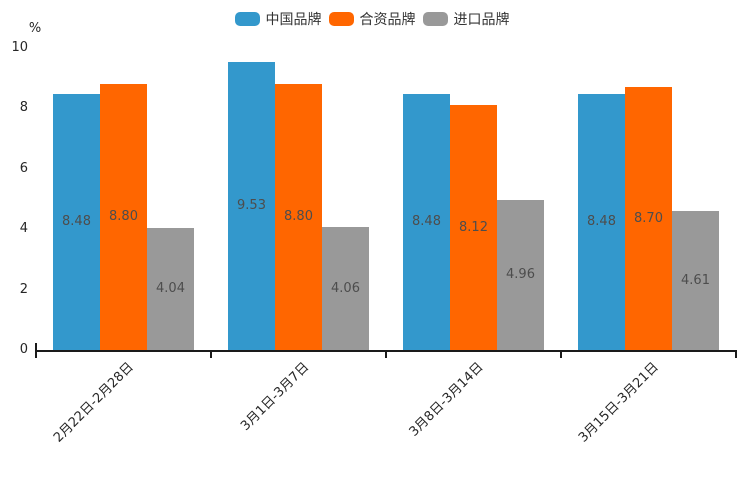 This screenshot has height=496, width=744. I want to click on y-tick-label: 4, so click(23, 229).